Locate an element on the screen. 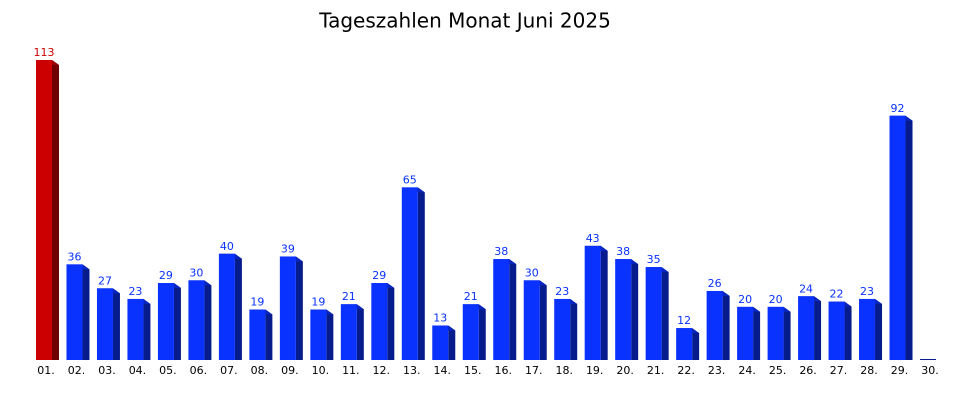  value-label: 26 is located at coordinates (715, 283).